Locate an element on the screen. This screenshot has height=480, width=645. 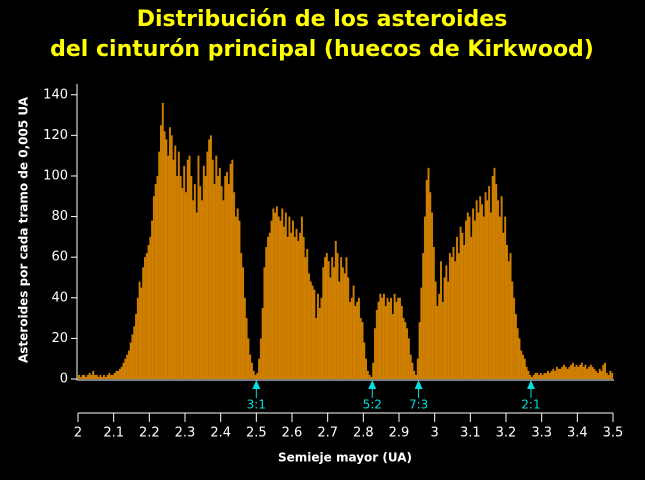
resonance-label: 5:2 is located at coordinates (372, 405).